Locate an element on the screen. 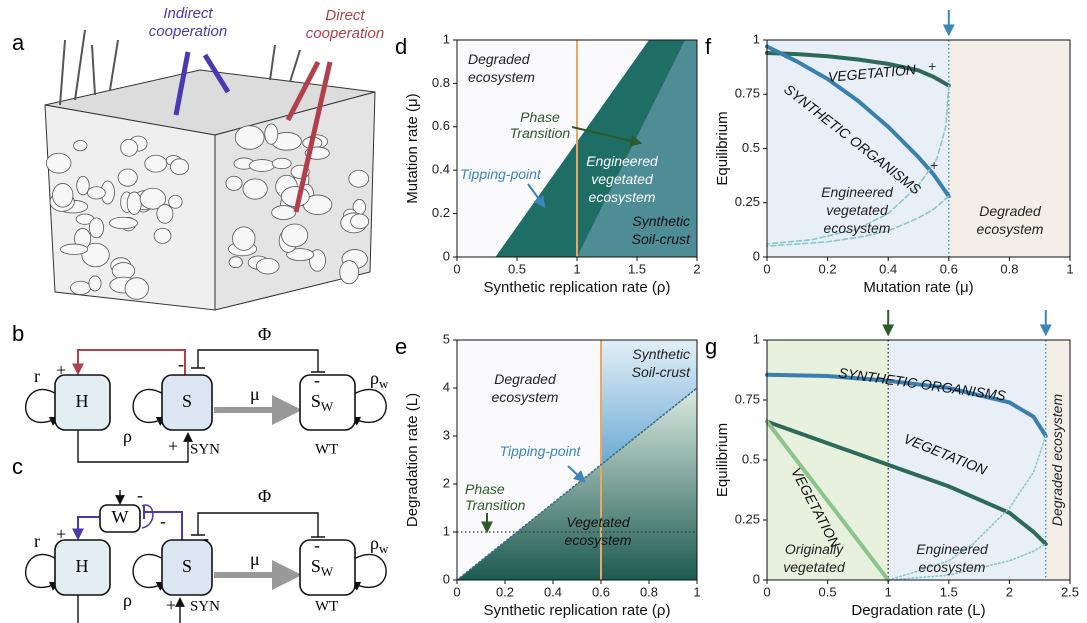 The height and width of the screenshot is (623, 1087). axes-frame is located at coordinates (577, 460).